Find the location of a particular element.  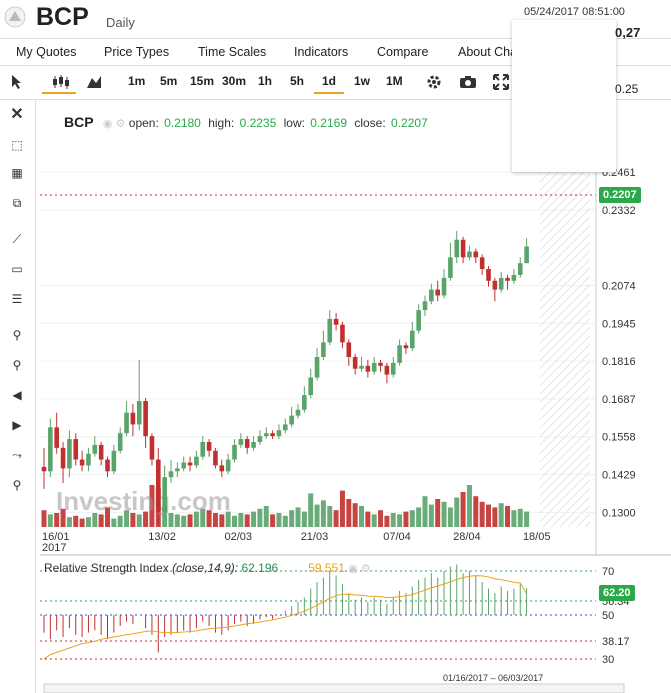

select-tool-icon: ⬚ is located at coordinates (17, 145).